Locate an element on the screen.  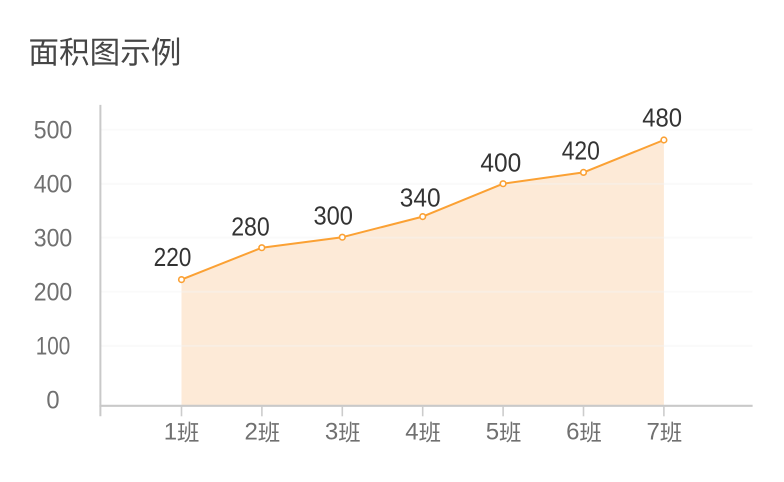
svg-text: 4 is located at coordinates (411, 432).